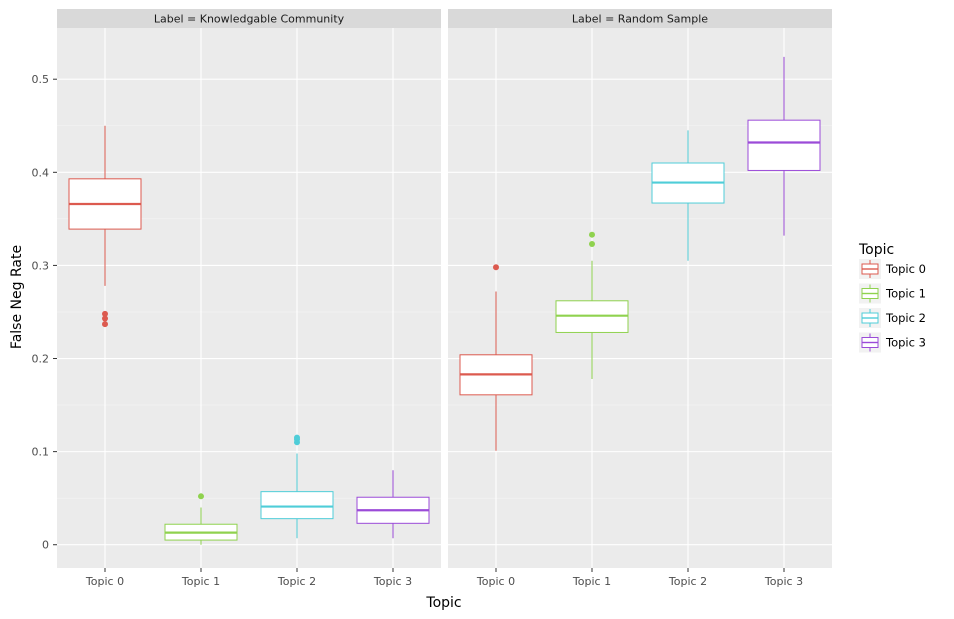  I want to click on x-axis-right: Topic 0 Topic 1 Topic 2 Topic 3, so click(639, 578).